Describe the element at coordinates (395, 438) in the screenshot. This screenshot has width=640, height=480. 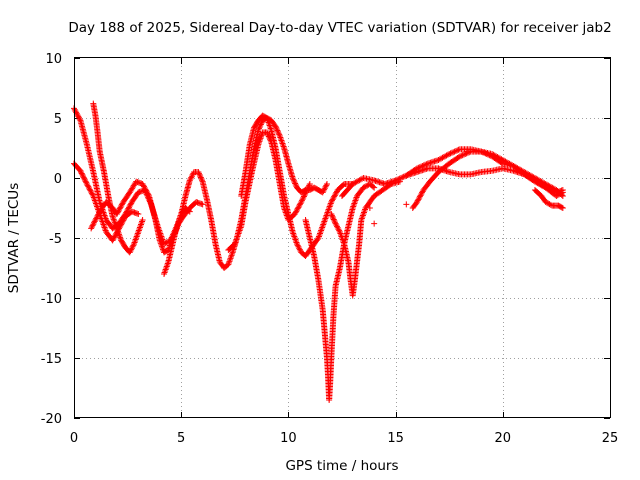
I see `x-tick-label: 15` at that location.